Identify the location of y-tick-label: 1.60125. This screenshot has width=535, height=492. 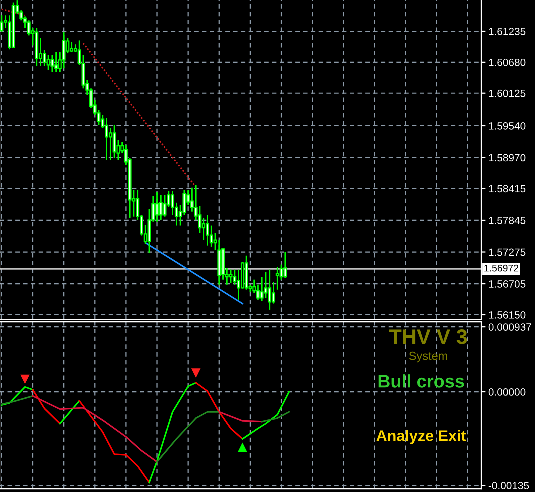
(507, 94).